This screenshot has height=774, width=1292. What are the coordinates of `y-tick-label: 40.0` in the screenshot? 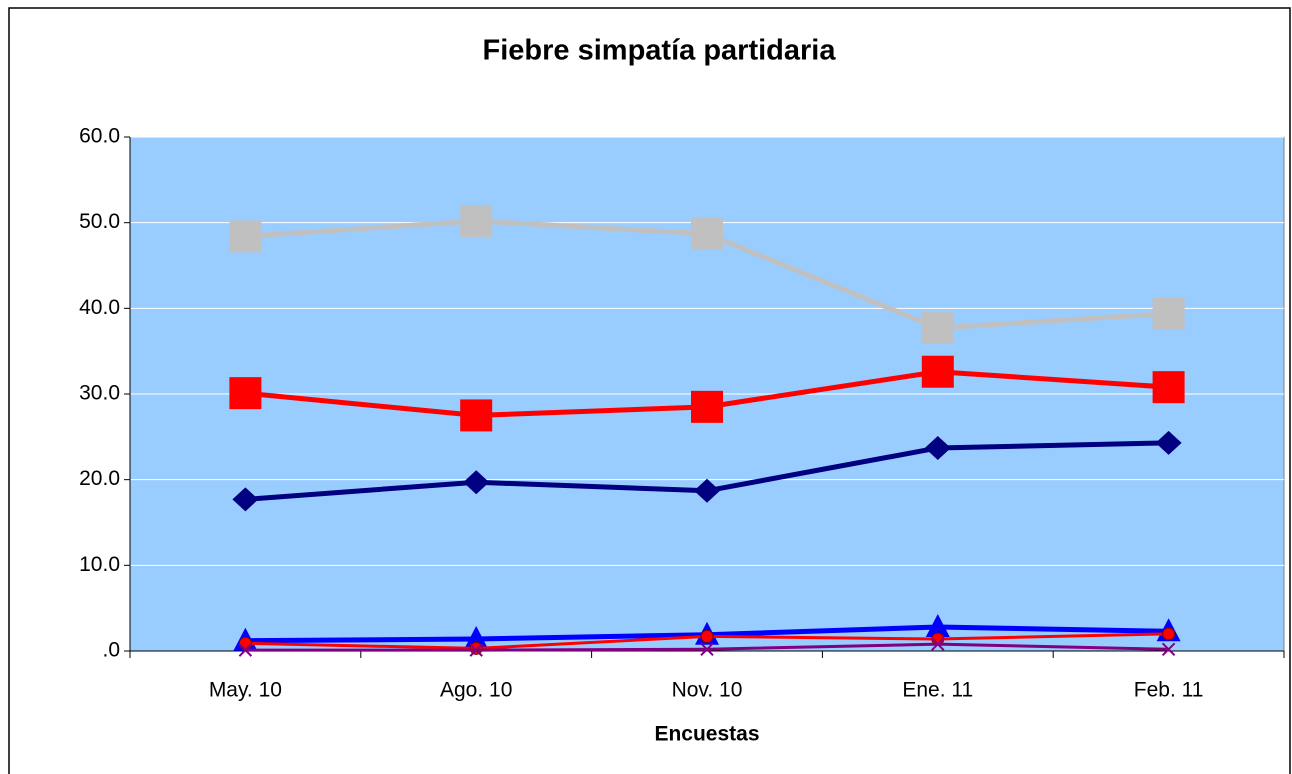 It's located at (99, 307).